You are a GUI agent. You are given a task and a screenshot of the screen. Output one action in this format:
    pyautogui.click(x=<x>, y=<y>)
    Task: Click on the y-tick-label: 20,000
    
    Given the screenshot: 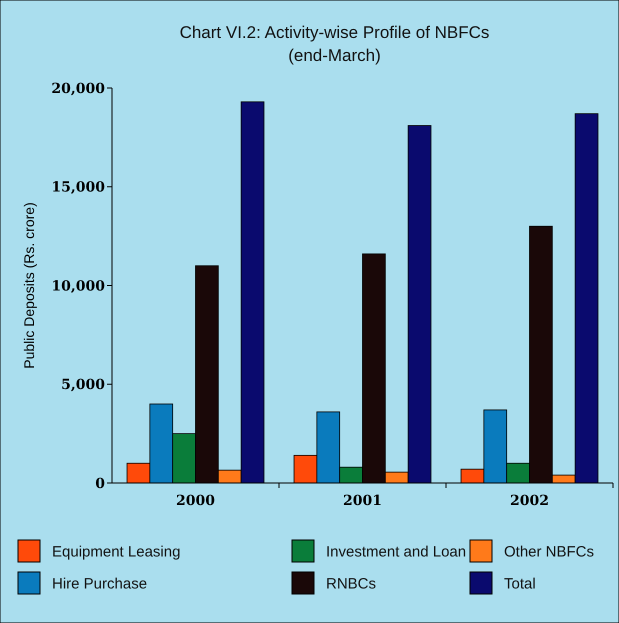 What is the action you would take?
    pyautogui.click(x=78, y=88)
    